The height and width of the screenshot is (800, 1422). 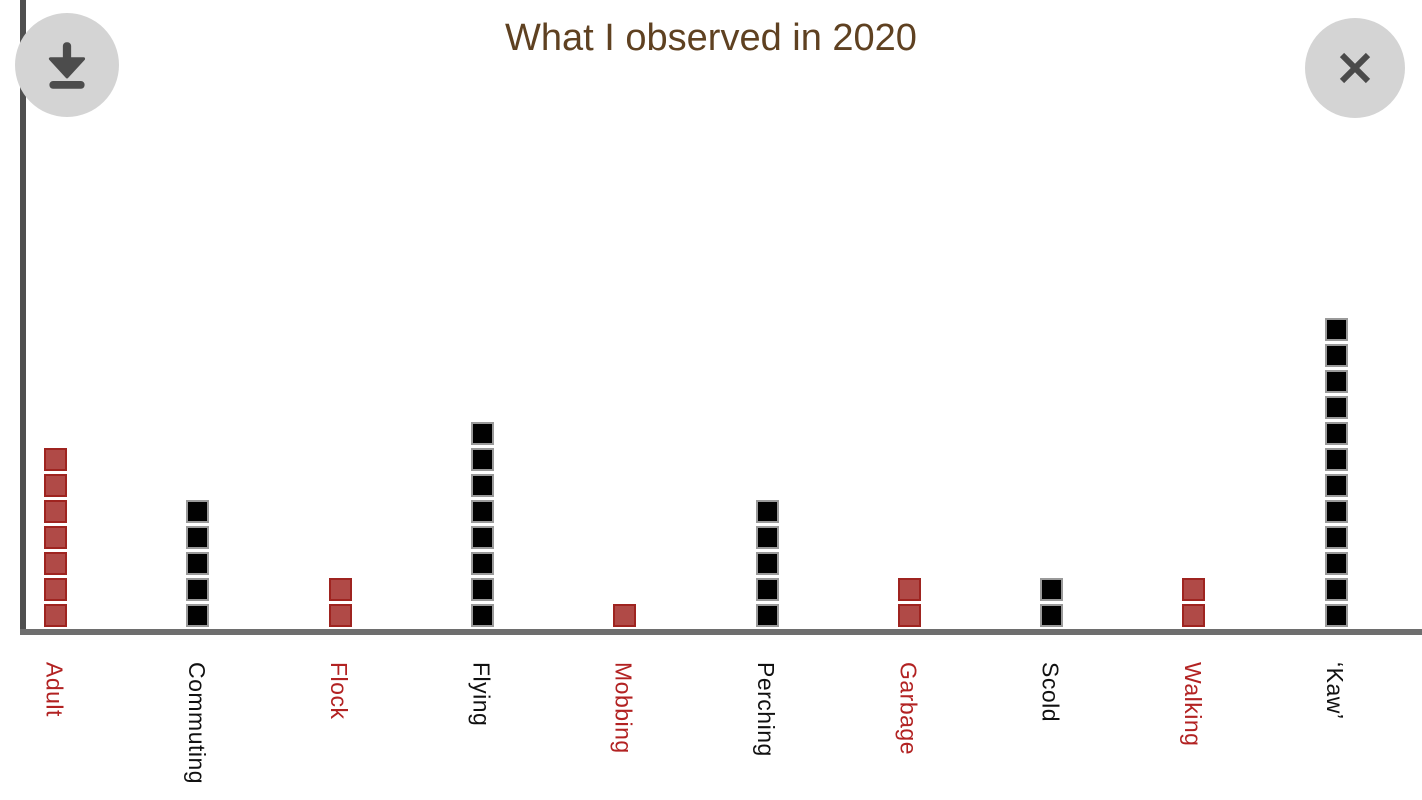 What do you see at coordinates (339, 691) in the screenshot?
I see `x-axis-label: Flock` at bounding box center [339, 691].